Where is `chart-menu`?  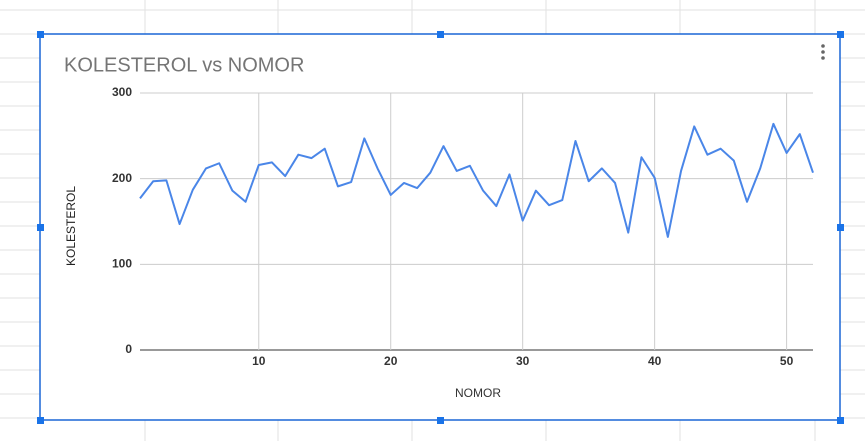 chart-menu is located at coordinates (823, 52).